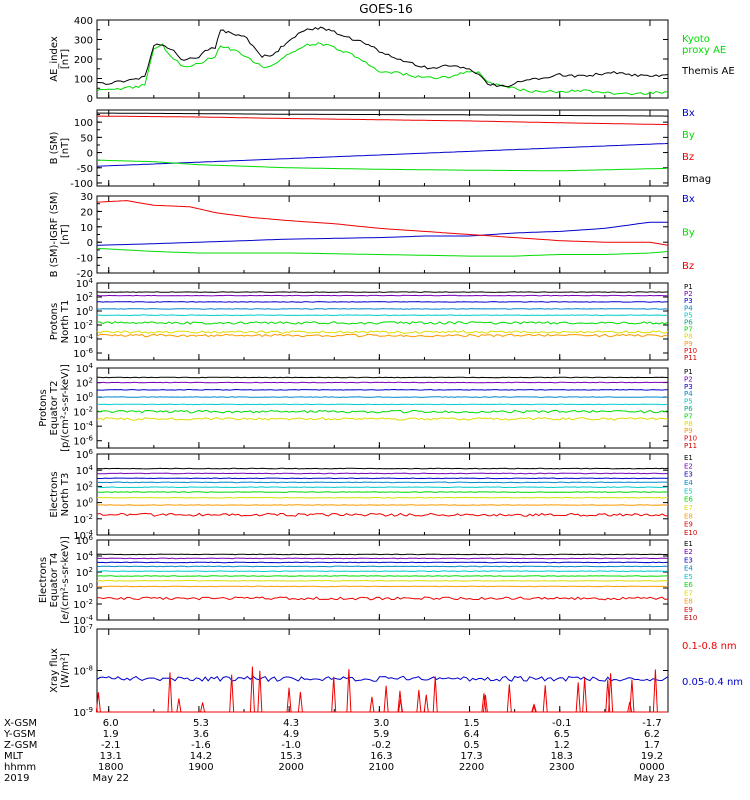 The height and width of the screenshot is (800, 750). I want to click on x-row-value: 1.5, so click(472, 723).